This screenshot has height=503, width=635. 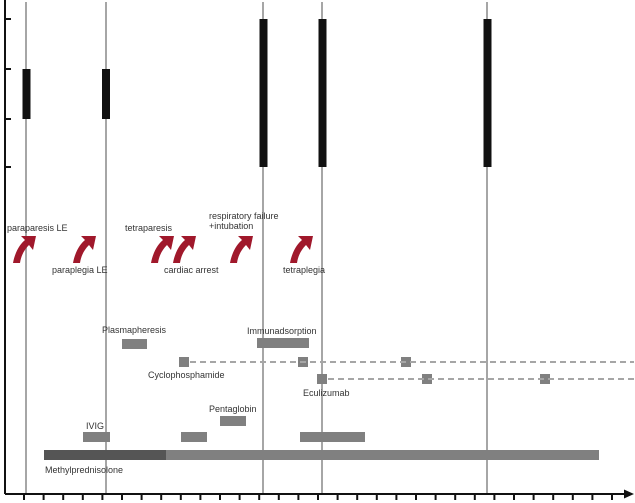 I want to click on x-axis, so click(x=316, y=496).